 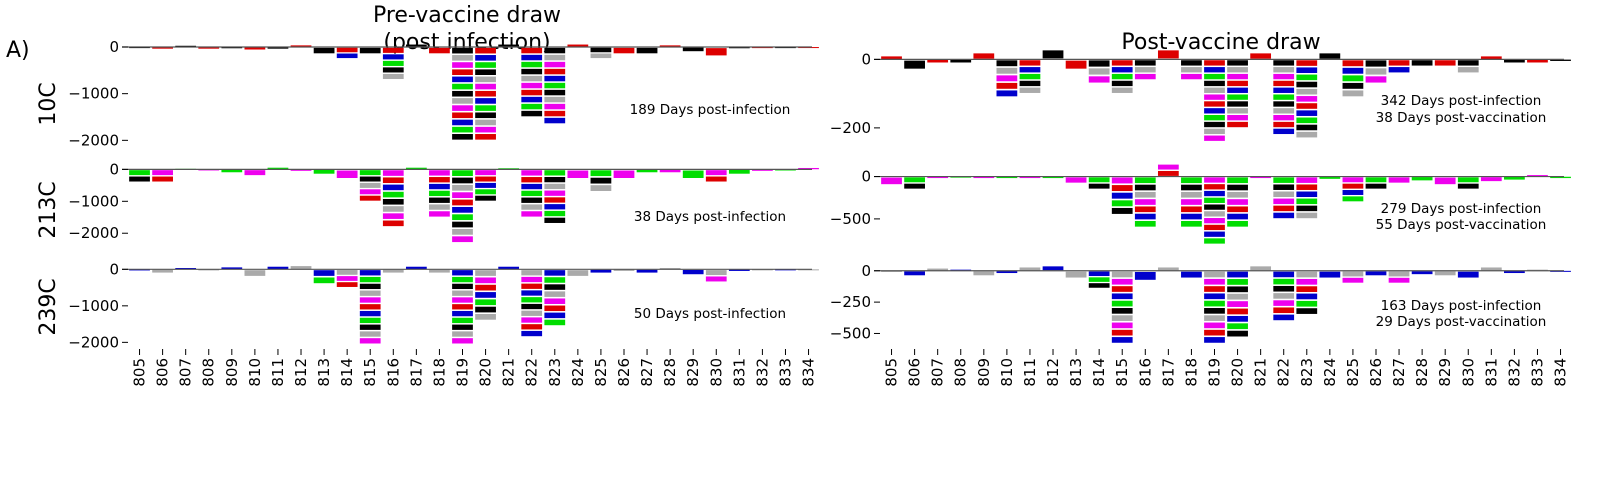 What do you see at coordinates (693, 372) in the screenshot?
I see `xtick-label: 829` at bounding box center [693, 372].